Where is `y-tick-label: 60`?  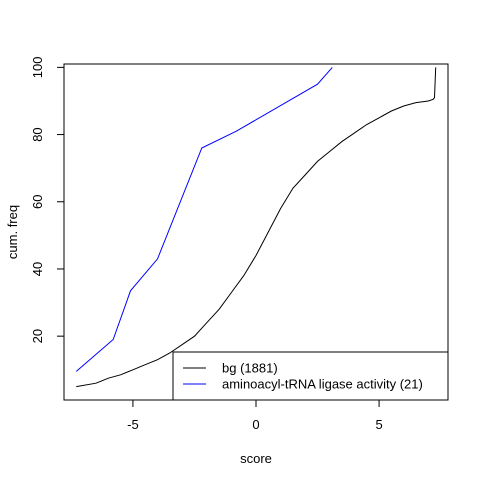
y-tick-label: 60 is located at coordinates (37, 202).